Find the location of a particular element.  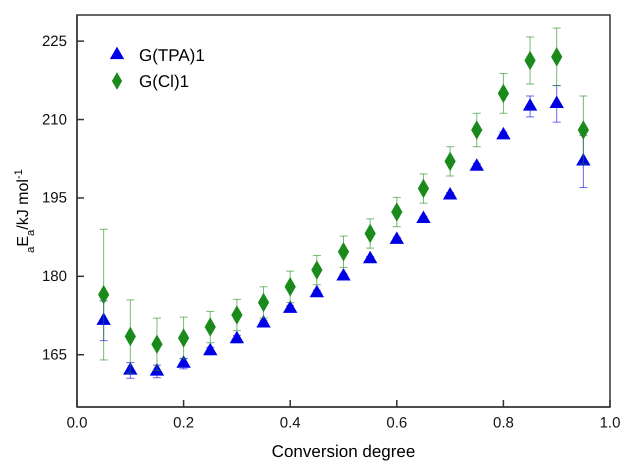

x-tick-label: 0.4 is located at coordinates (290, 423).